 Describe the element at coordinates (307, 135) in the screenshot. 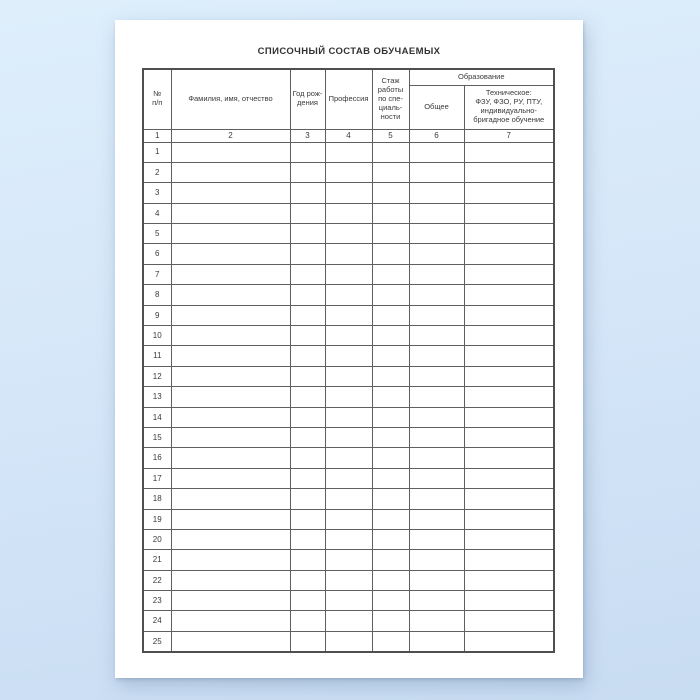

I see `column-number-cell: 3` at that location.